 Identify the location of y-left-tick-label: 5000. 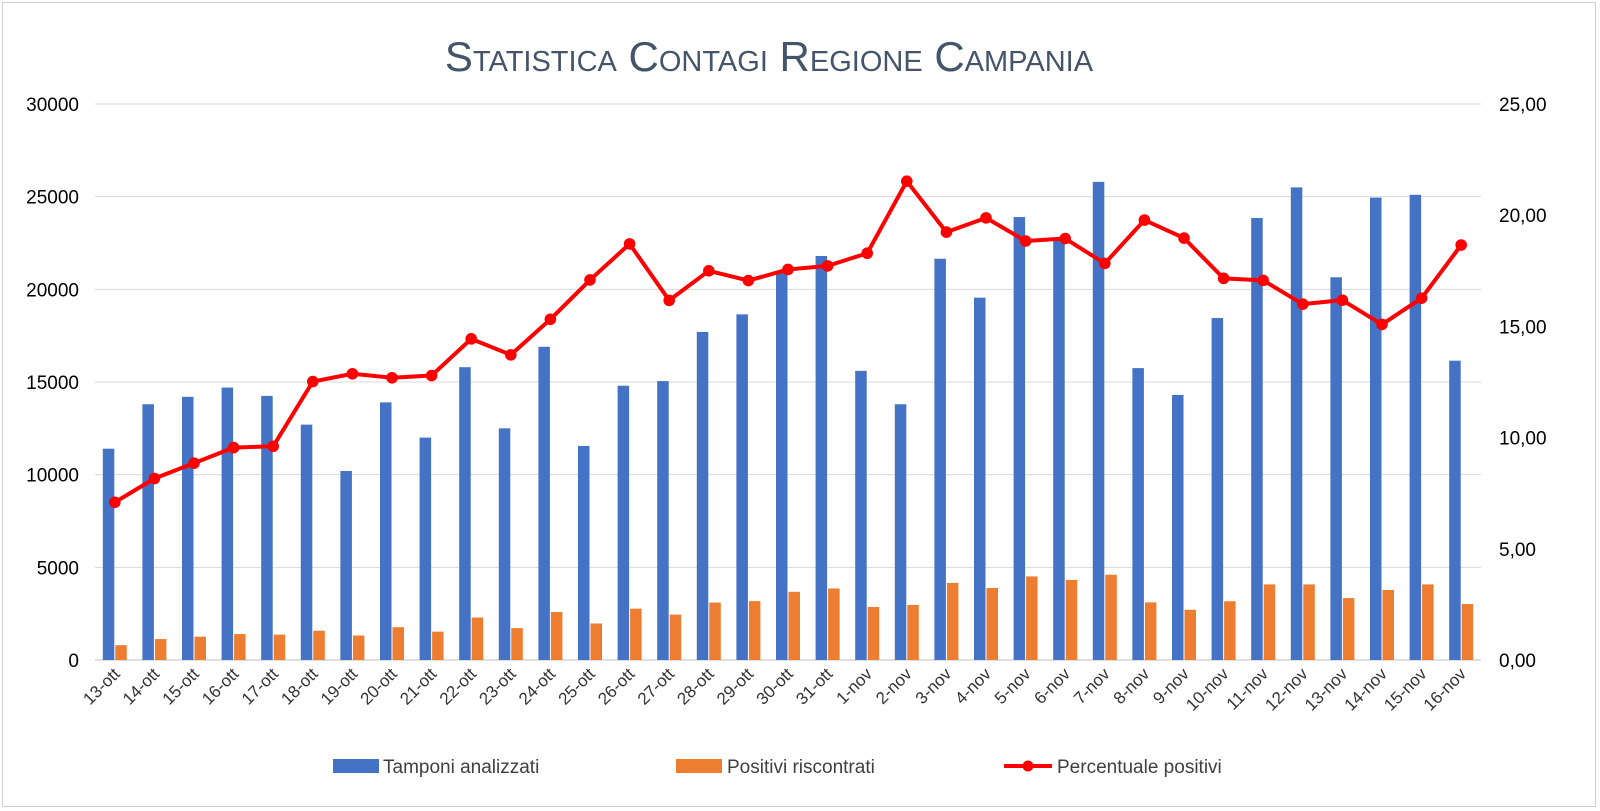
(58, 568).